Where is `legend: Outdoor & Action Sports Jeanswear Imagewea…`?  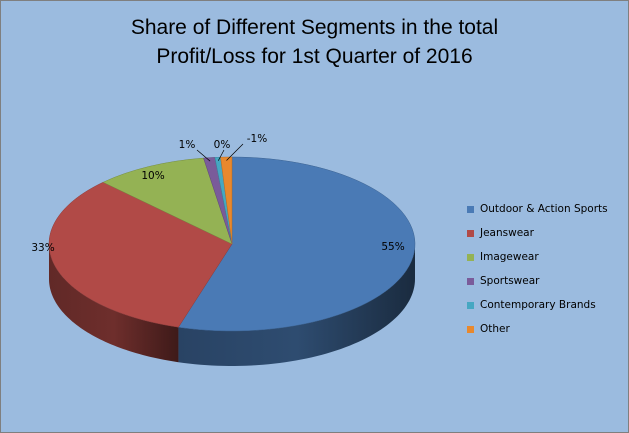
legend: Outdoor & Action Sports Jeanswear Imagewea… is located at coordinates (537, 269).